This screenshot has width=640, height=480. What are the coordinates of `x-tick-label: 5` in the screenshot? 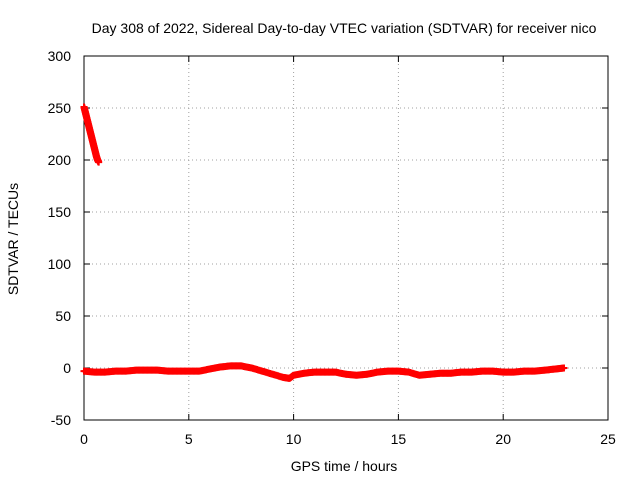 It's located at (189, 439).